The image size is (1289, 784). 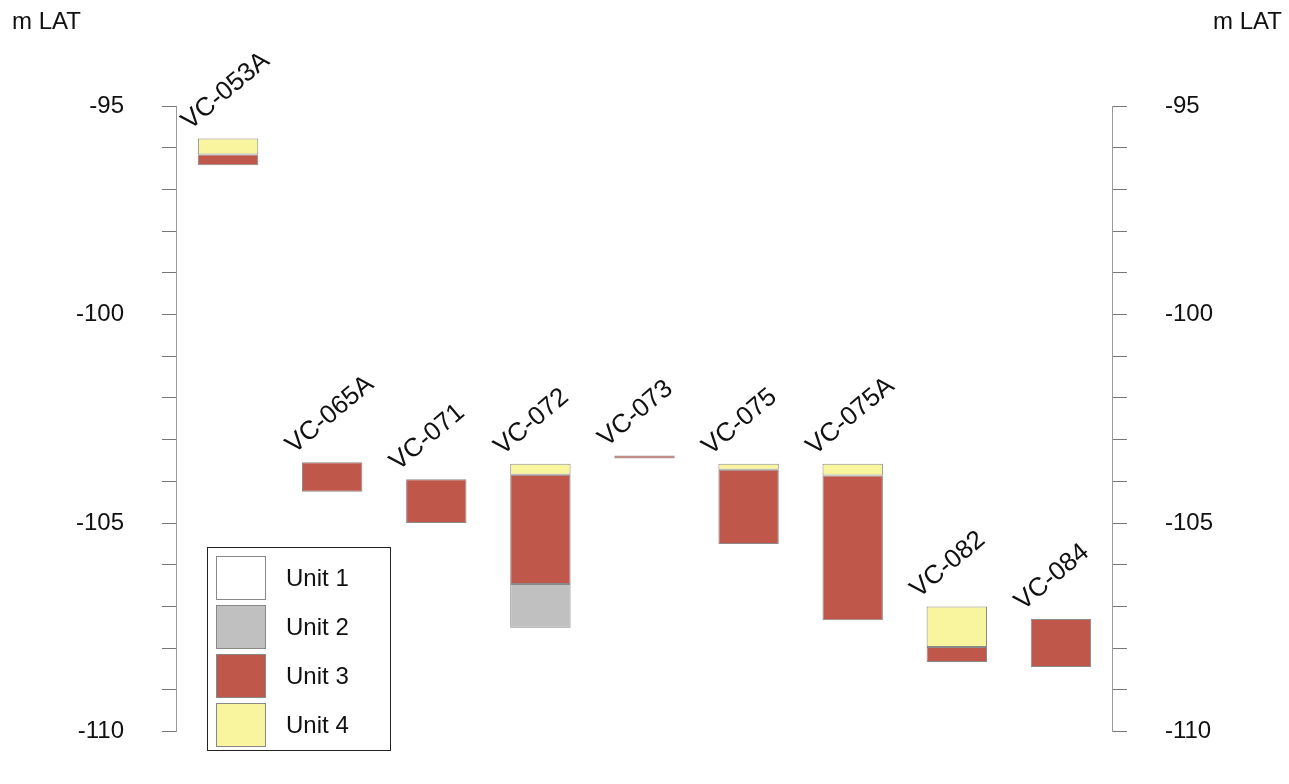 What do you see at coordinates (107, 104) in the screenshot?
I see `y-tick-label: -95` at bounding box center [107, 104].